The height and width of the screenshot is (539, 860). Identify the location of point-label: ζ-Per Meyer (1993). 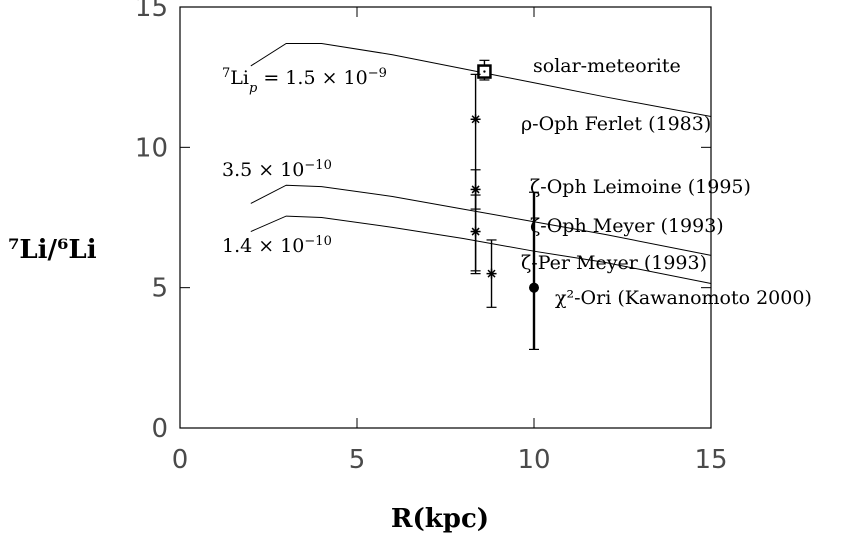
(614, 263).